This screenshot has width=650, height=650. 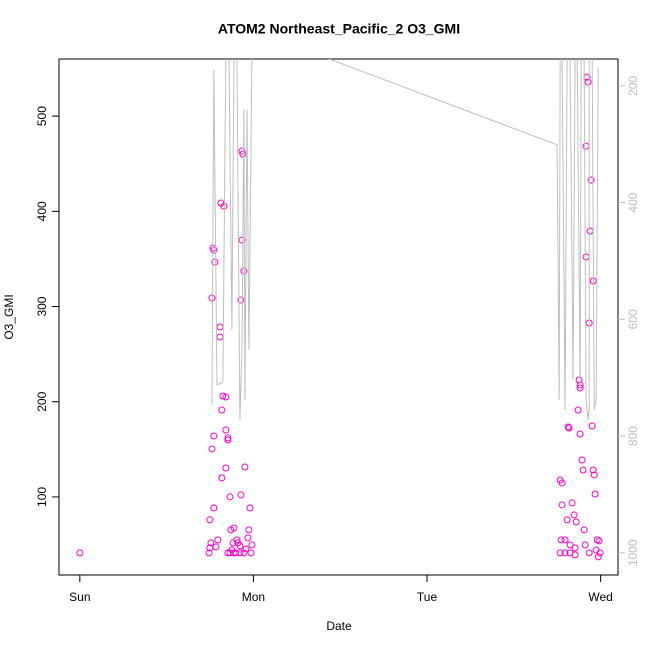 What do you see at coordinates (42, 306) in the screenshot?
I see `y-tick-label: 300` at bounding box center [42, 306].